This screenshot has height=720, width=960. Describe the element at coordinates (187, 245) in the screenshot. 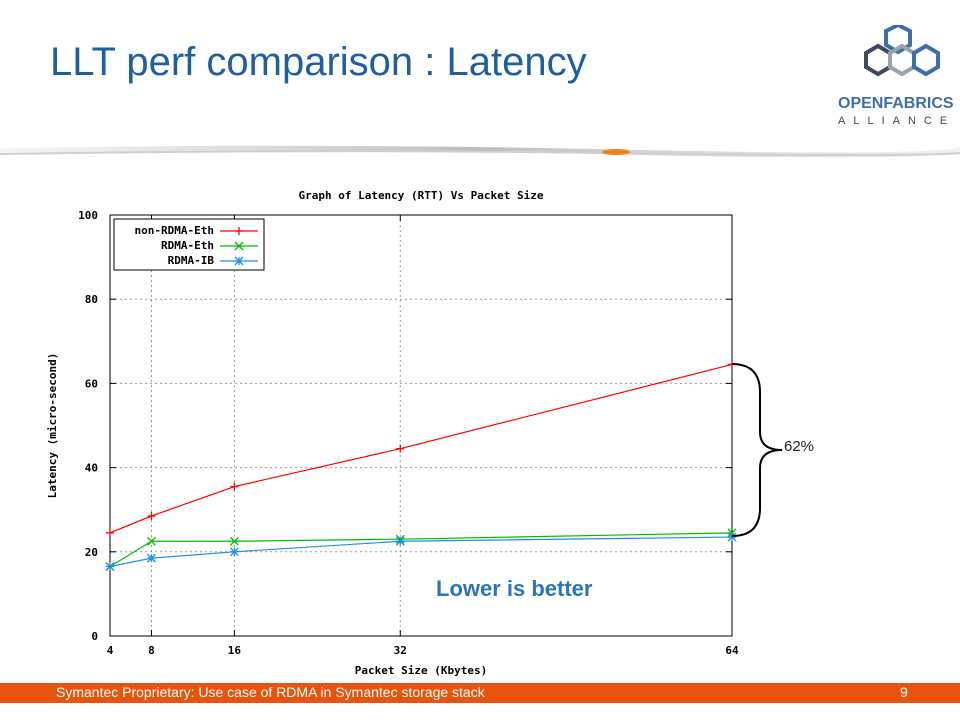

I see `legend-label: RDMA-Eth` at that location.